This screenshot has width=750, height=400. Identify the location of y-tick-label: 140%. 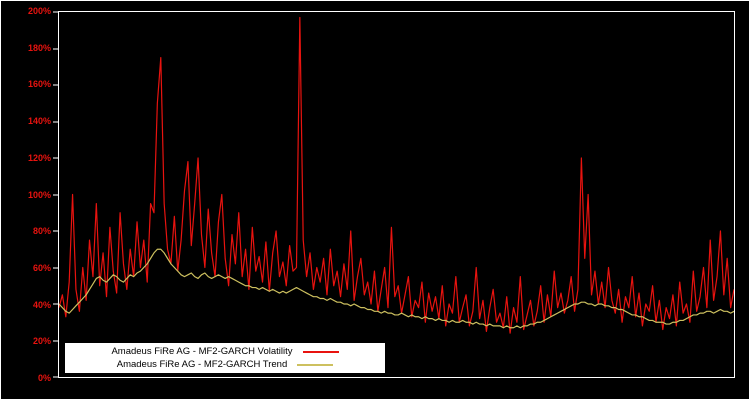
(39, 121).